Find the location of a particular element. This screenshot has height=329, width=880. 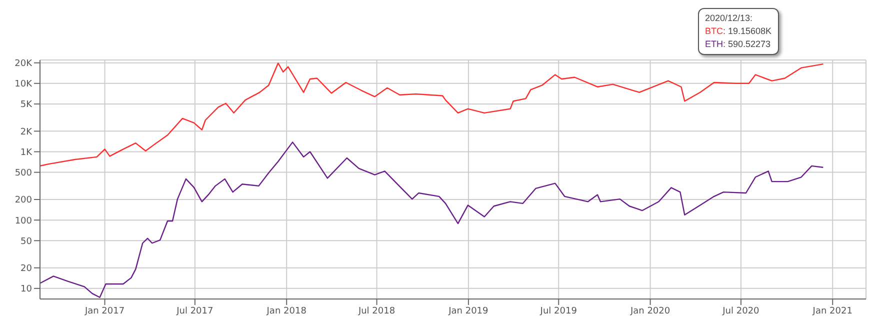

x-tick-label: Jan 2019 is located at coordinates (468, 311).